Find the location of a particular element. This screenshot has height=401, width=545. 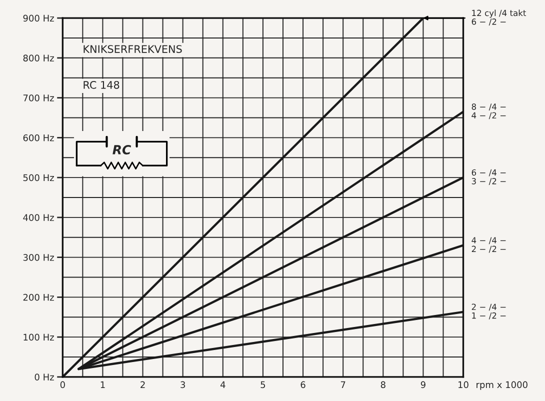

y-tick-label: 900 Hz is located at coordinates (38, 18).